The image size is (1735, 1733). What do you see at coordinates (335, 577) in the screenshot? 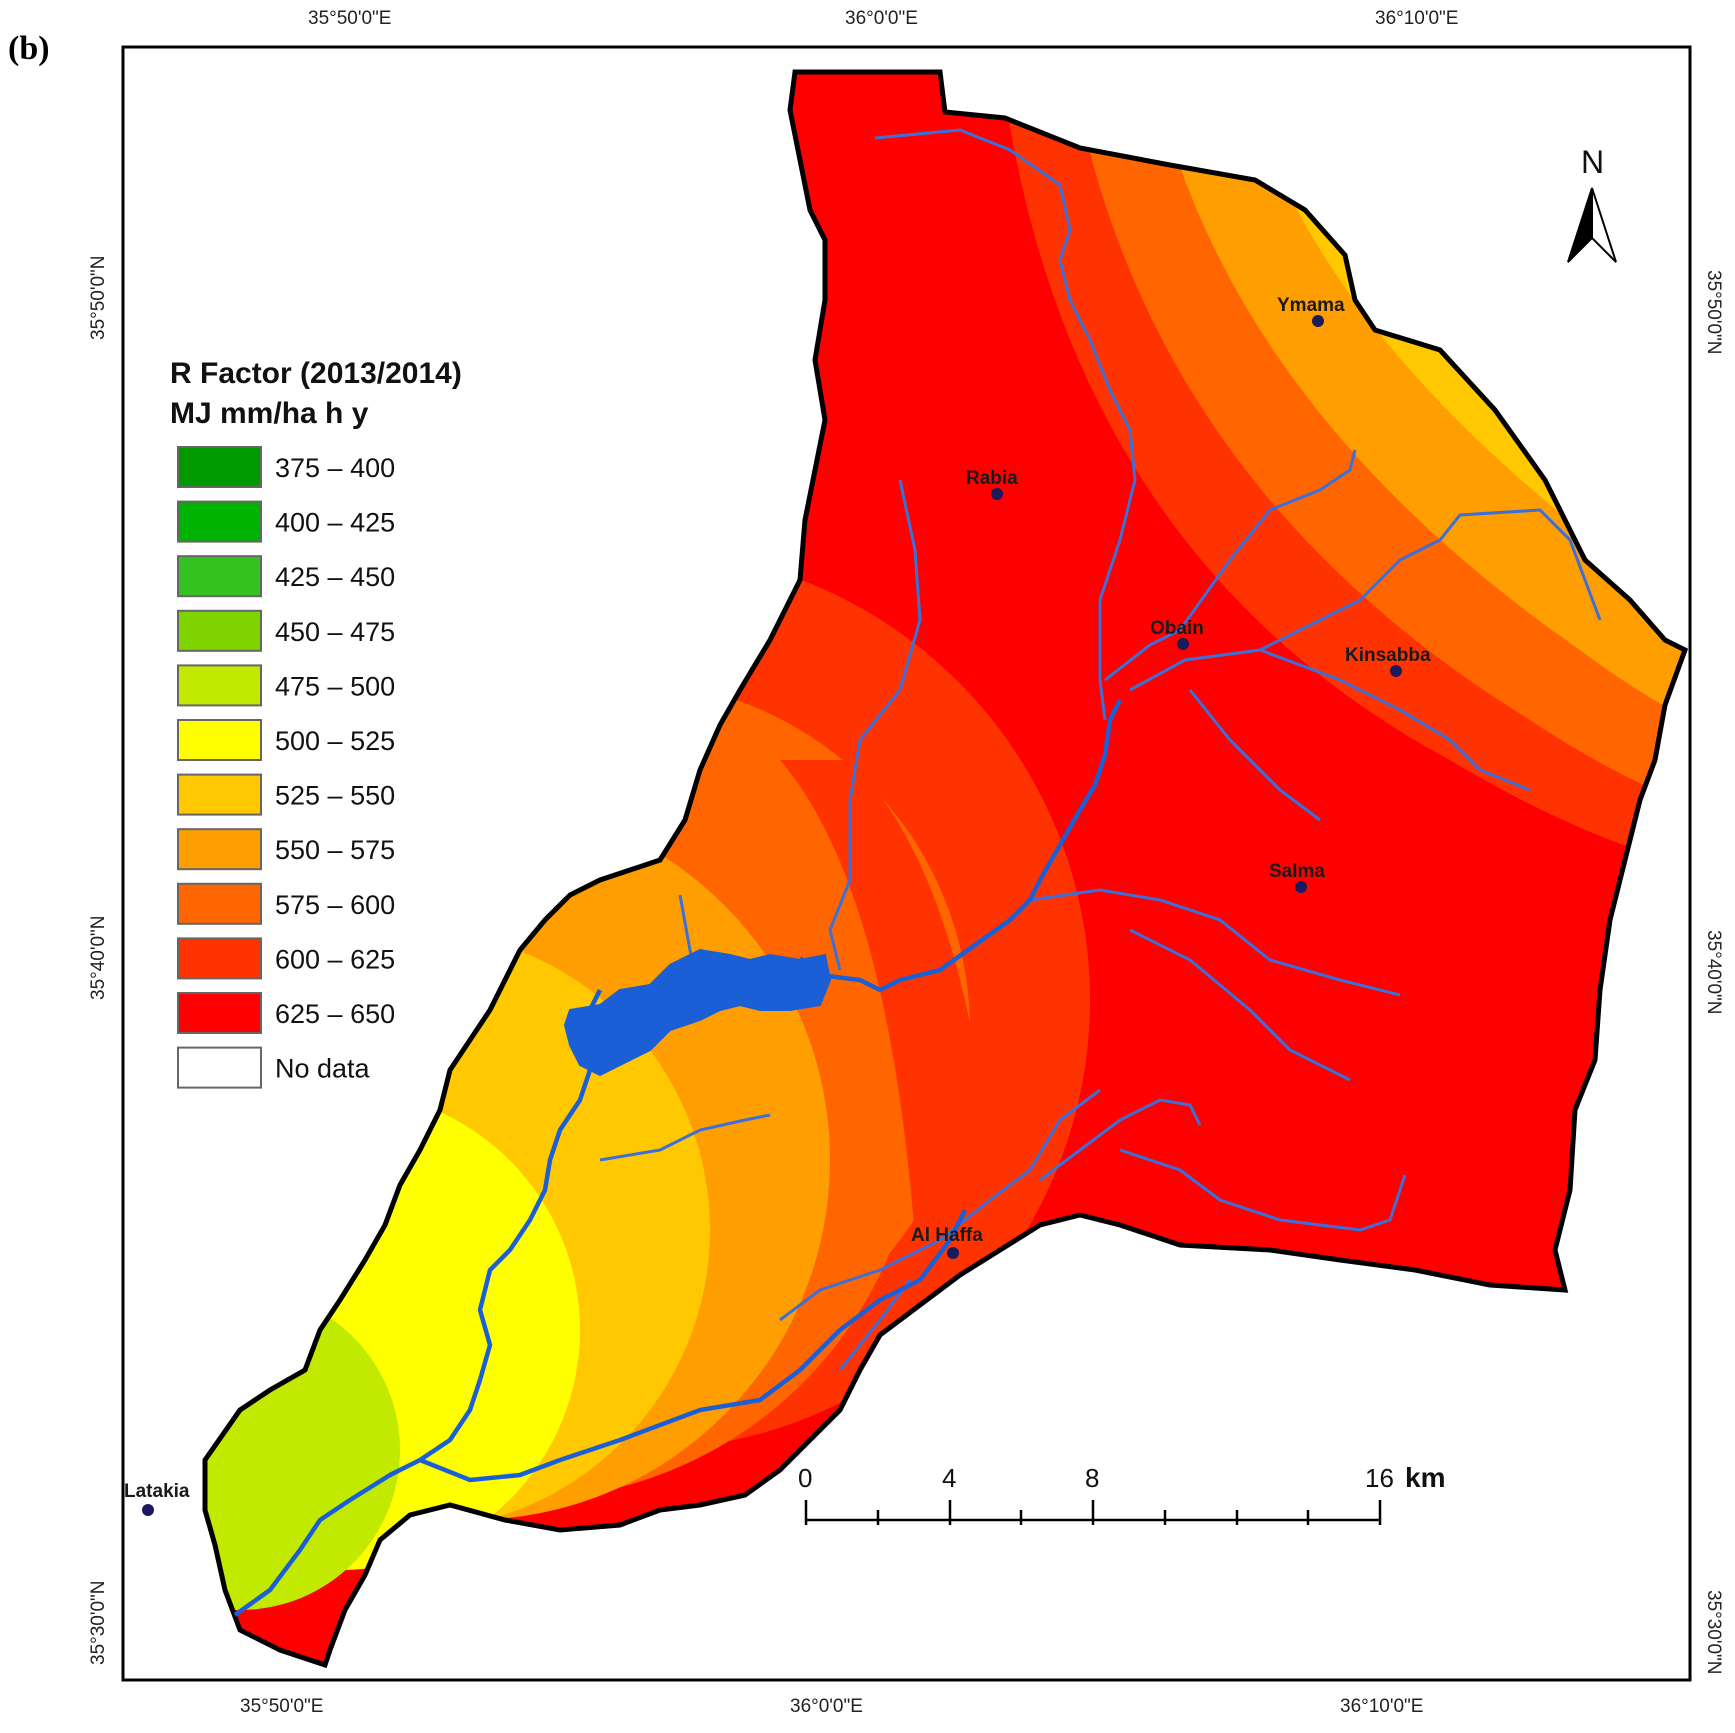
I see `legend-label: 425 – 450` at bounding box center [335, 577].